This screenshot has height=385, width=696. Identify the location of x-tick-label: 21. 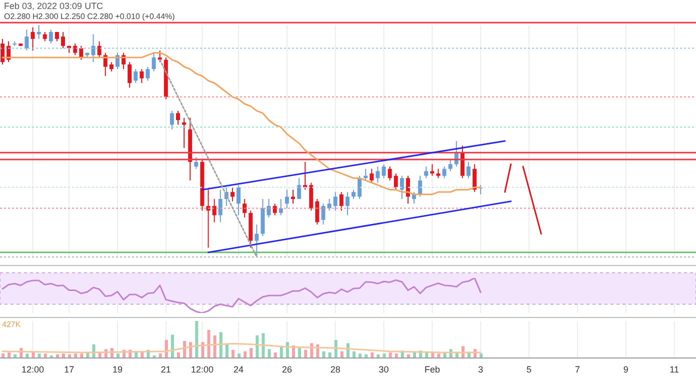
(165, 369).